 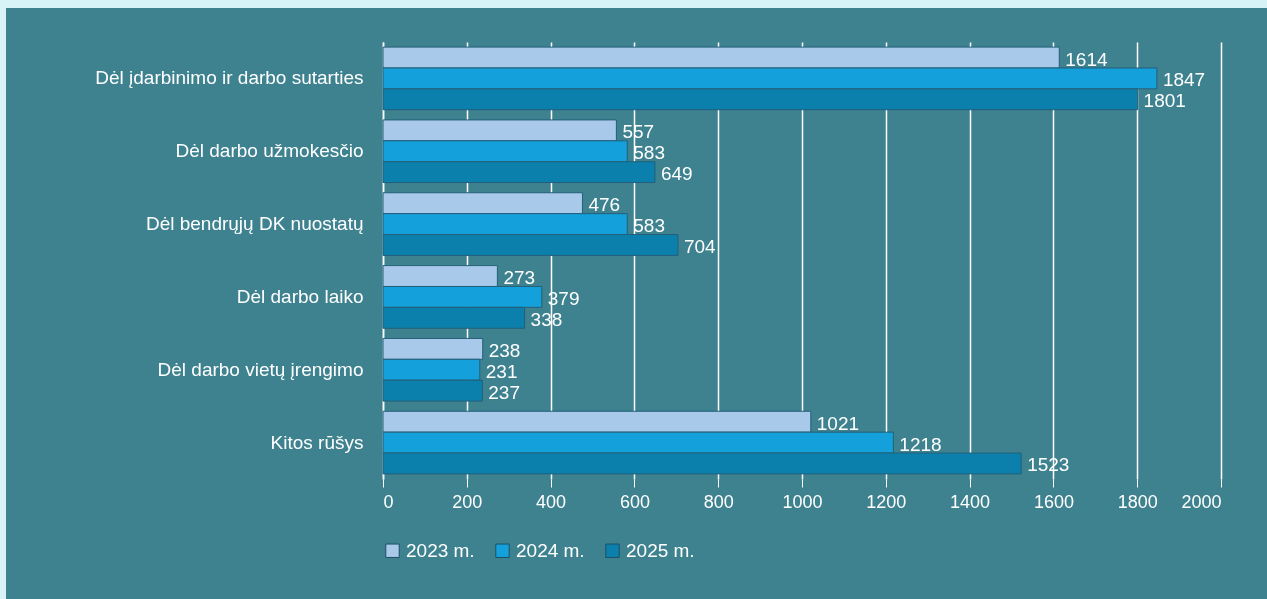 What do you see at coordinates (660, 550) in the screenshot?
I see `legend-label: 2025 m.` at bounding box center [660, 550].